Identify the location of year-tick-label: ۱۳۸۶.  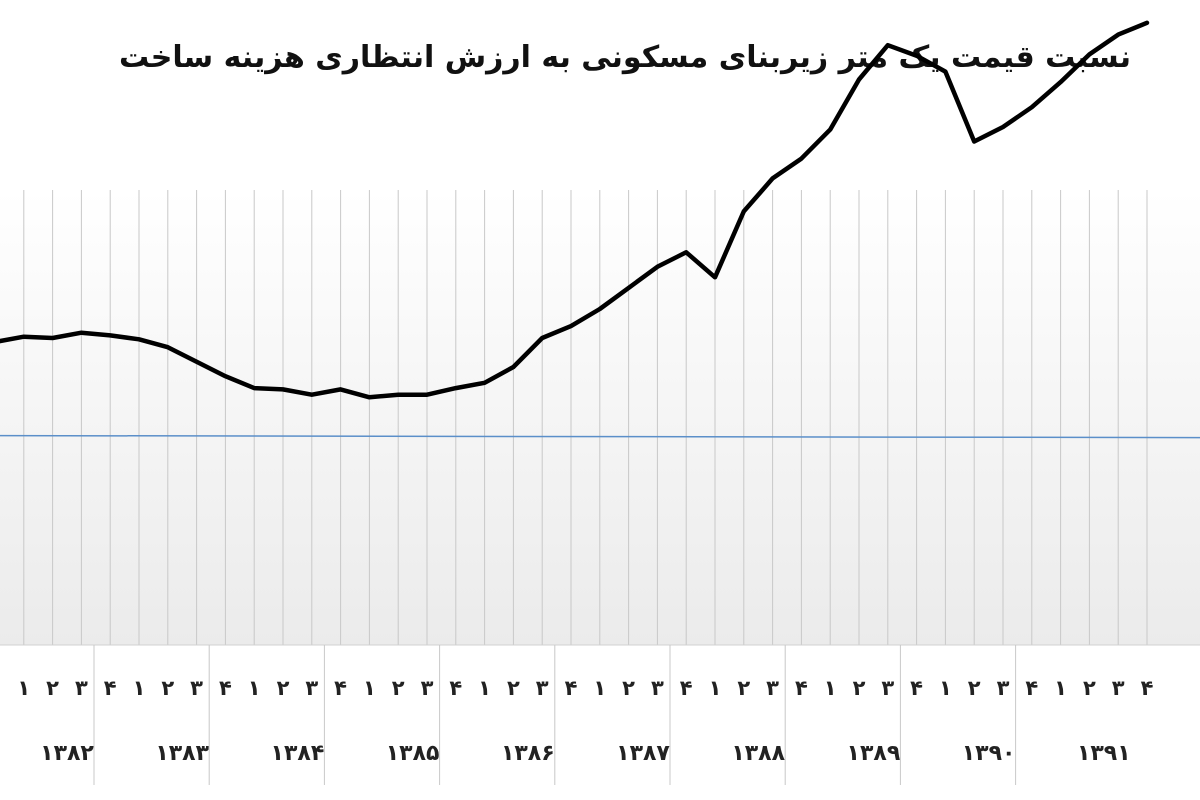
(528, 753).